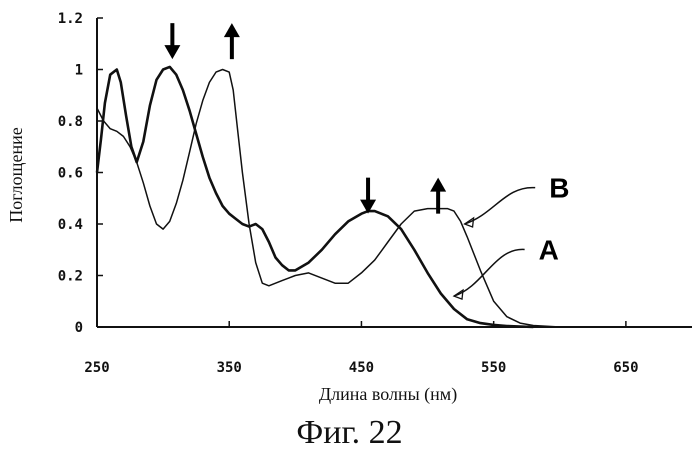 This screenshot has width=699, height=465. What do you see at coordinates (16, 175) in the screenshot?
I see `y-axis-label: Поглощение` at bounding box center [16, 175].